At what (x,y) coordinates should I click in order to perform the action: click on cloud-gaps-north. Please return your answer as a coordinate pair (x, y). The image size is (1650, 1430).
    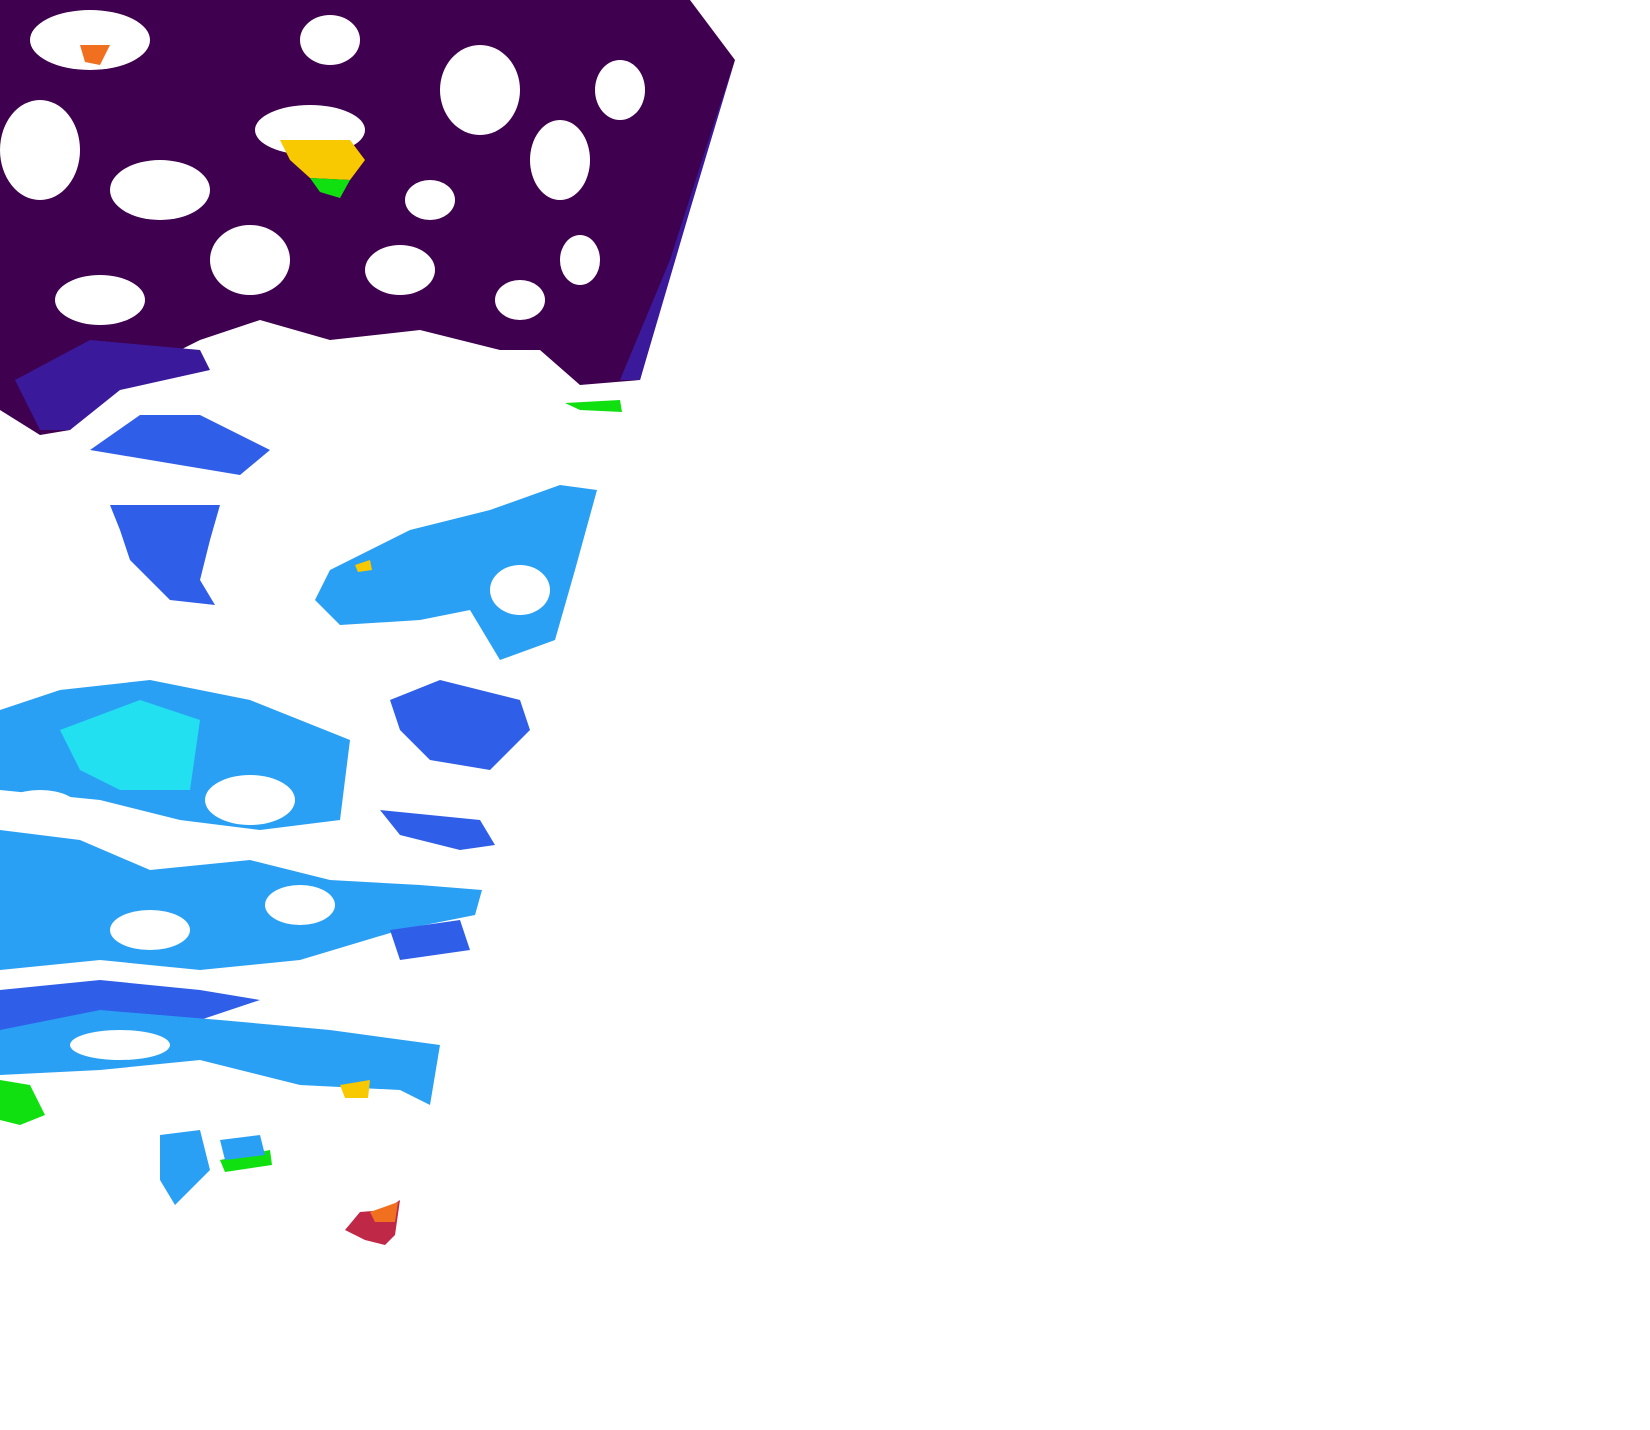
    Looking at the image, I should click on (322, 167).